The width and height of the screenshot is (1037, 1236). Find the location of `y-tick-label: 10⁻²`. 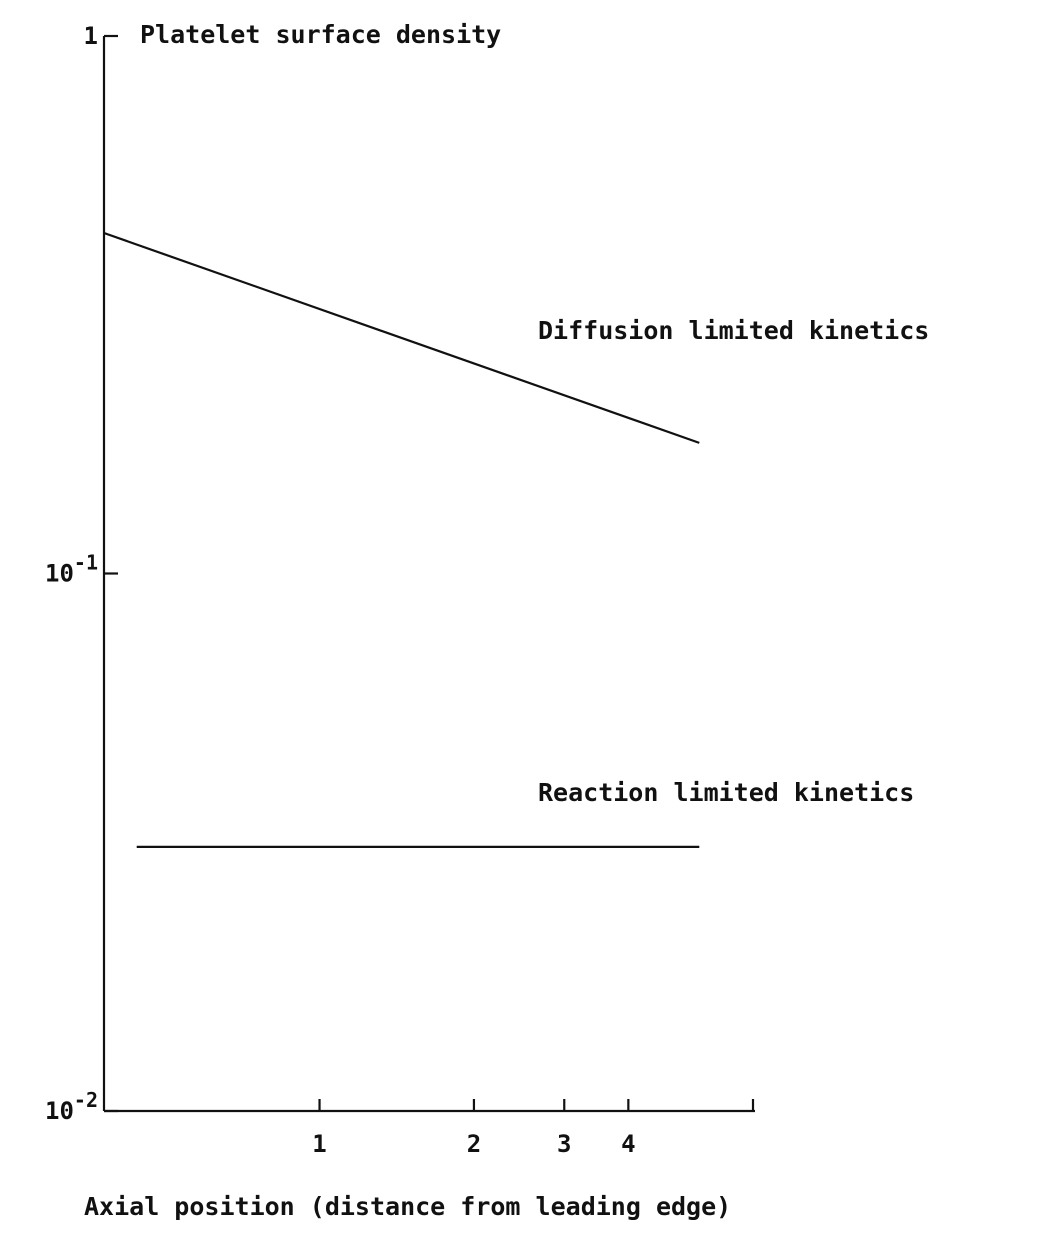

y-tick-label: 10⁻² is located at coordinates (71, 1106).